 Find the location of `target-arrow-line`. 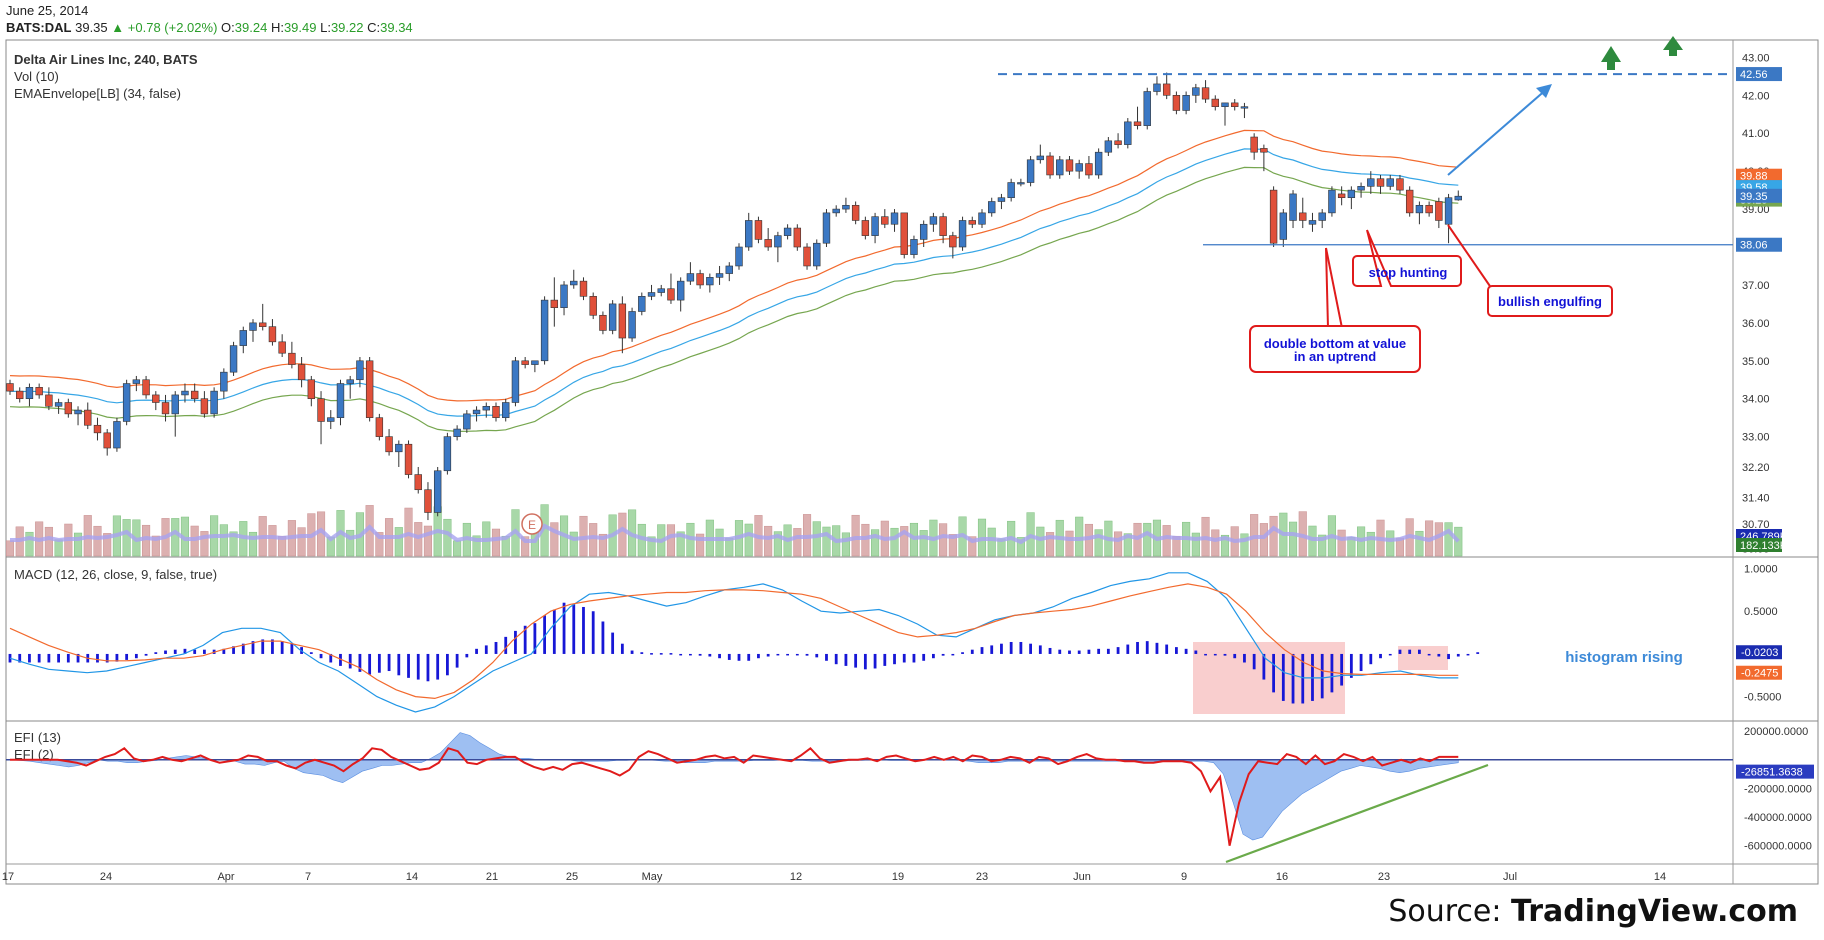

target-arrow-line is located at coordinates (1498, 131).